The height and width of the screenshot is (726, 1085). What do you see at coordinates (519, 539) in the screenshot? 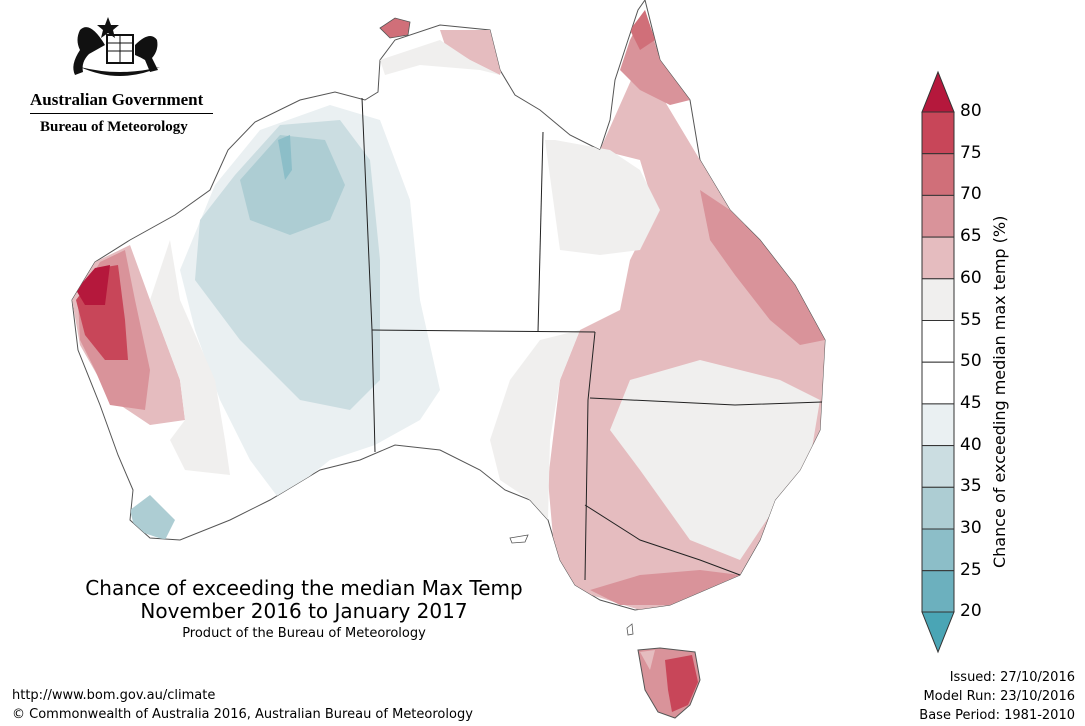
I see `kangaroo-island` at bounding box center [519, 539].